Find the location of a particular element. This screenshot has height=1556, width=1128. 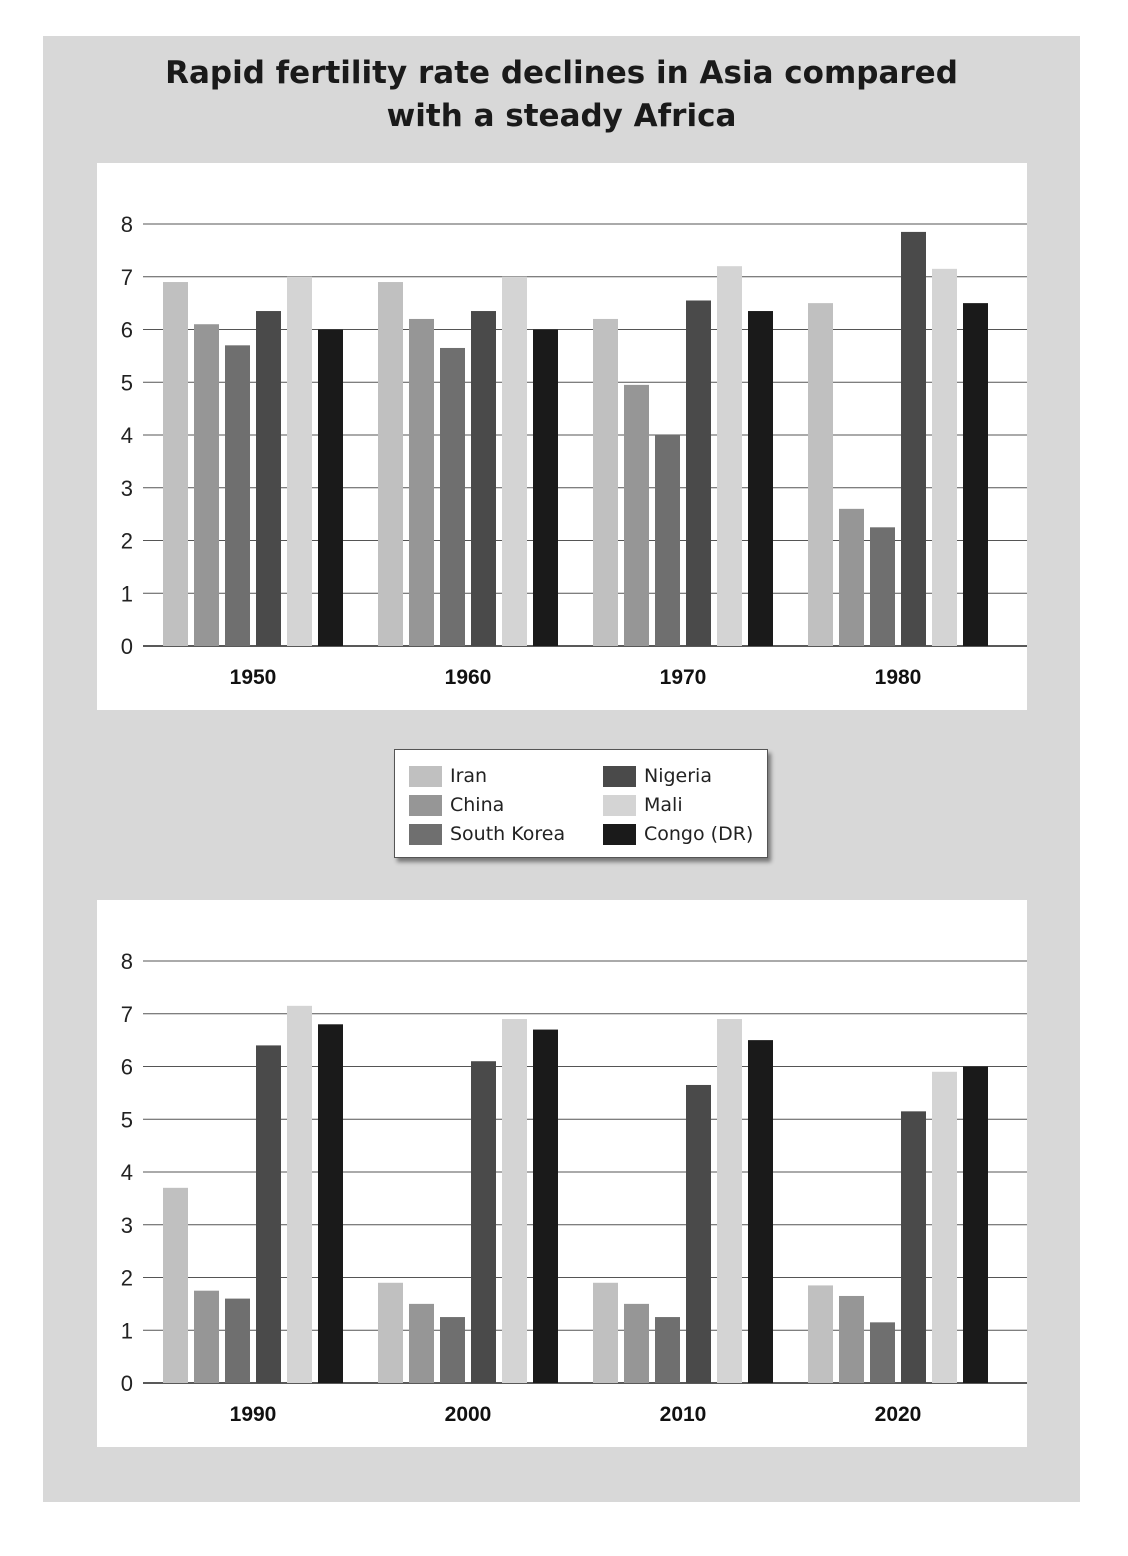

legend-item: Nigeria is located at coordinates (657, 776).